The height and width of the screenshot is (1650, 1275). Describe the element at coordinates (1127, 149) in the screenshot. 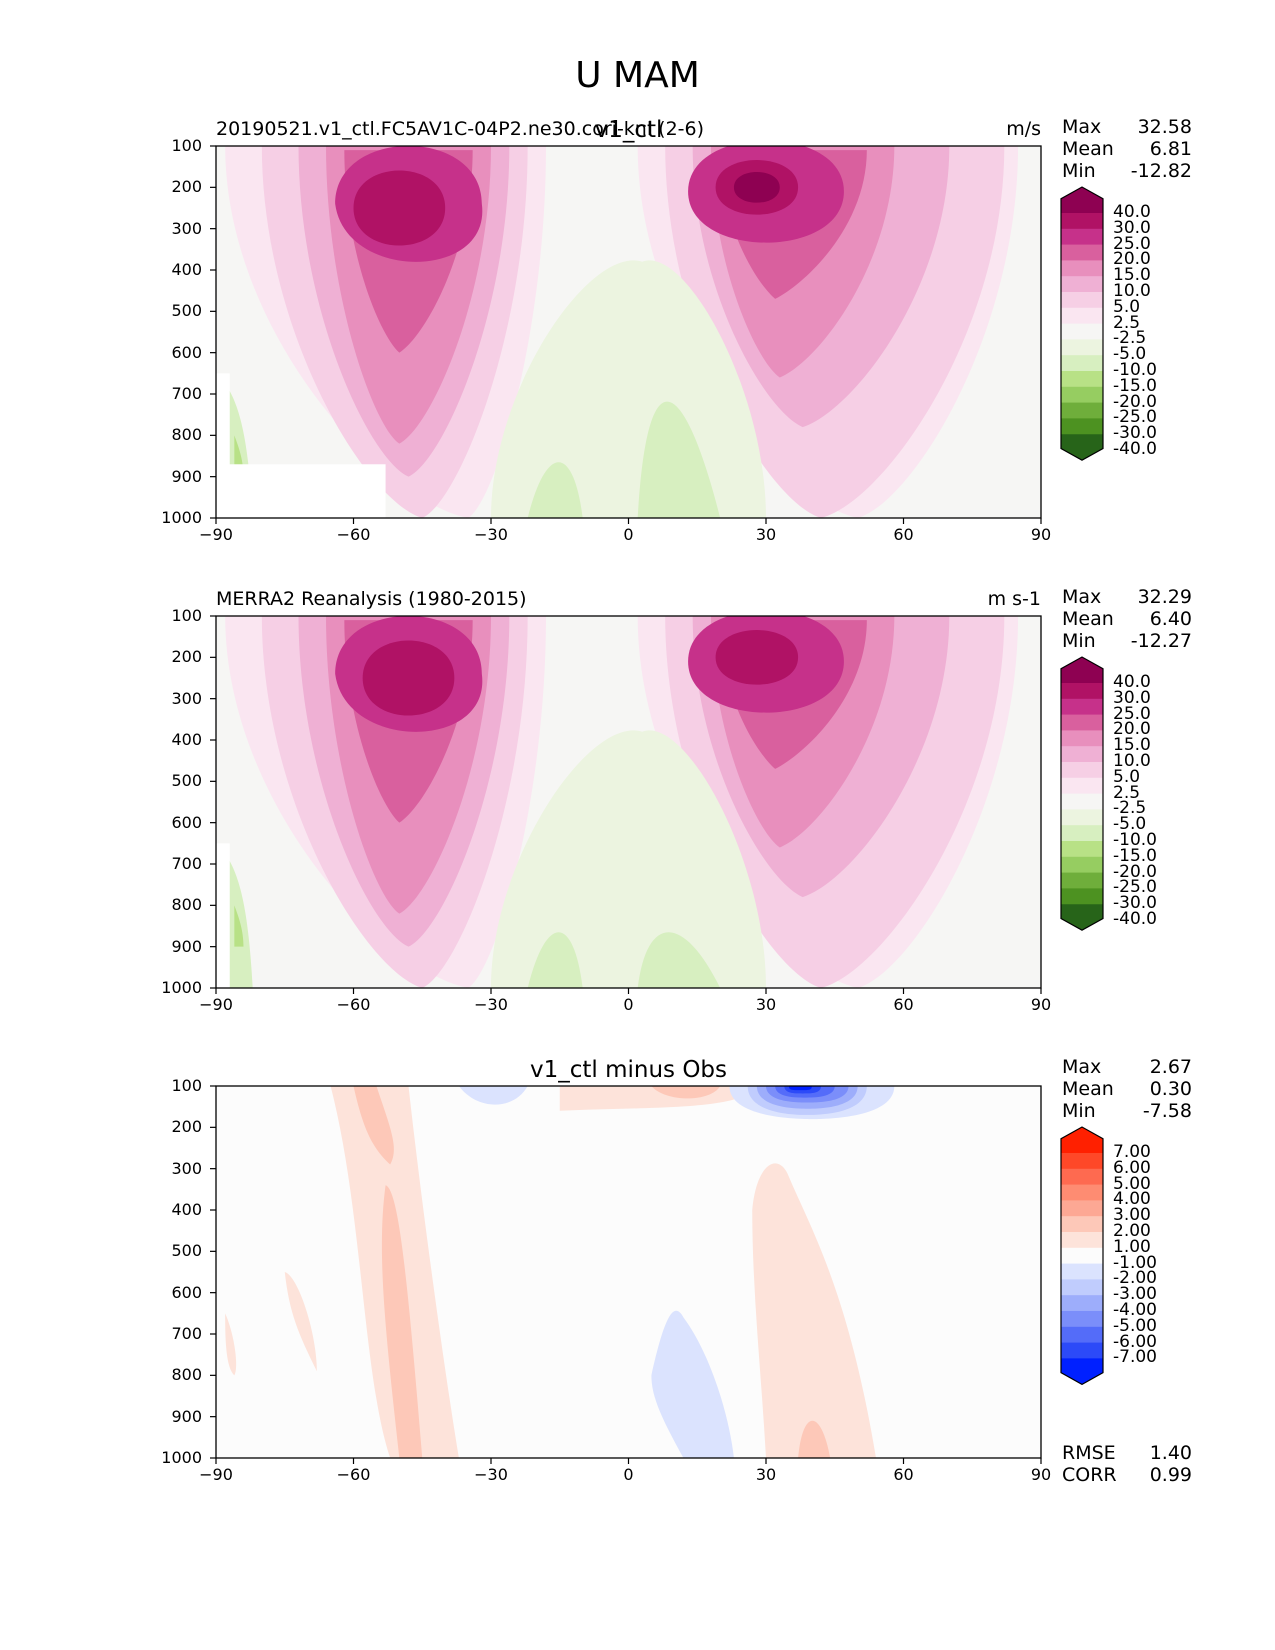

I see `panel-stats: Max 32.58 Mean 6.81 Min -12.82` at that location.